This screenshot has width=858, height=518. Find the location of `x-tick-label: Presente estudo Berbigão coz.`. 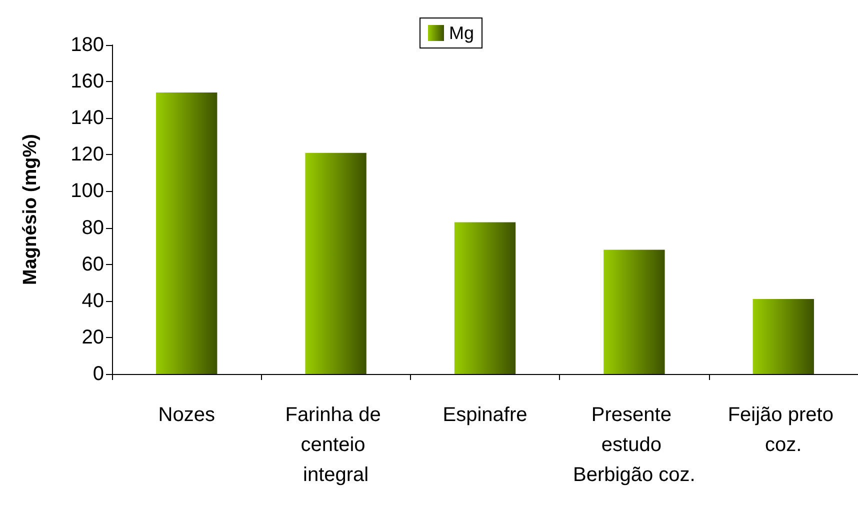

x-tick-label: Presente estudo Berbigão coz. is located at coordinates (634, 445).